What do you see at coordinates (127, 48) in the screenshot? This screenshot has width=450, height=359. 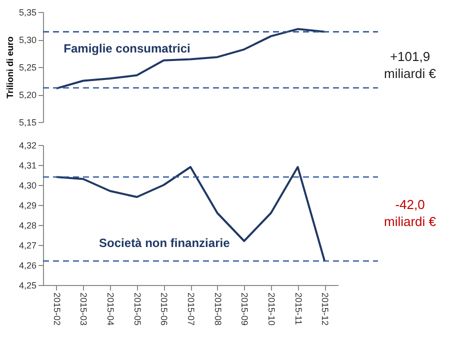 I see `series-label: Famiglie consumatrici` at bounding box center [127, 48].